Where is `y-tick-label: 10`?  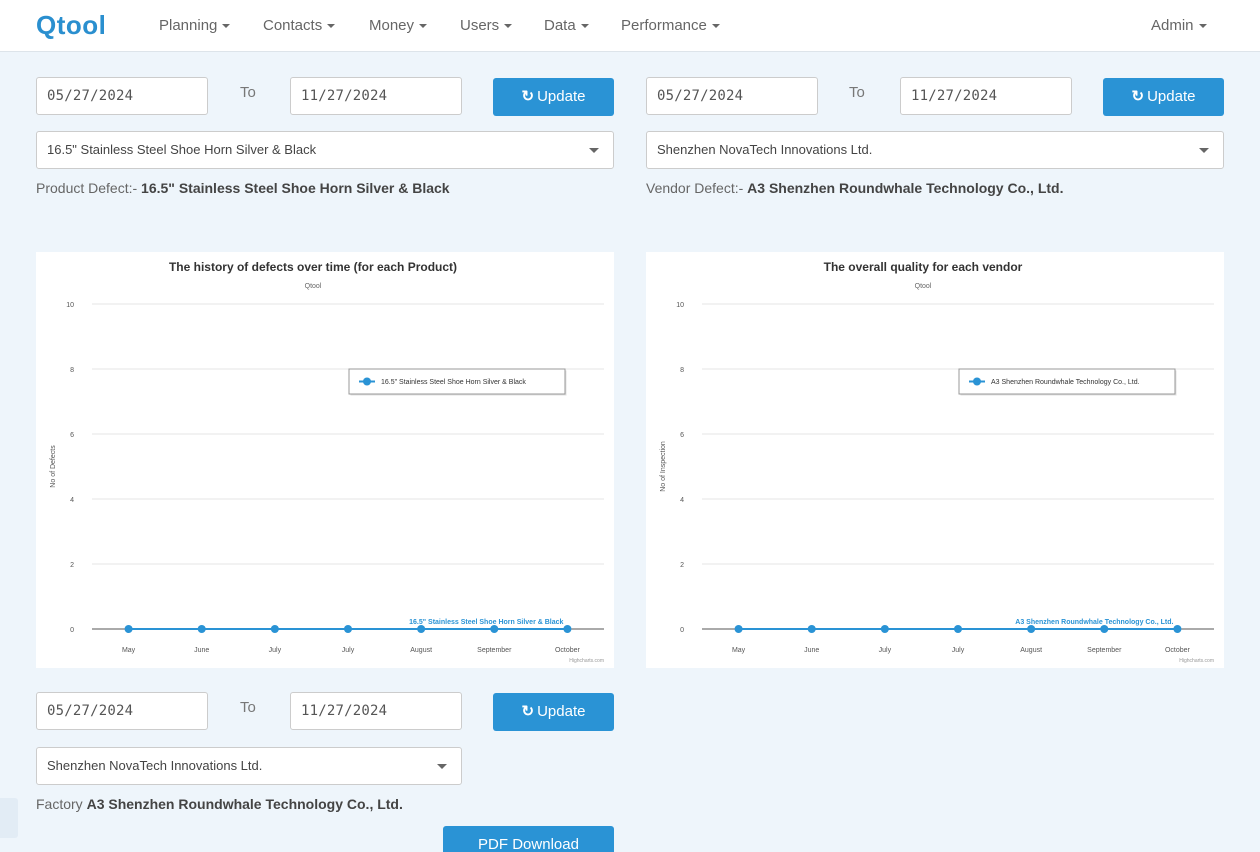
y-tick-label: 10 is located at coordinates (680, 305).